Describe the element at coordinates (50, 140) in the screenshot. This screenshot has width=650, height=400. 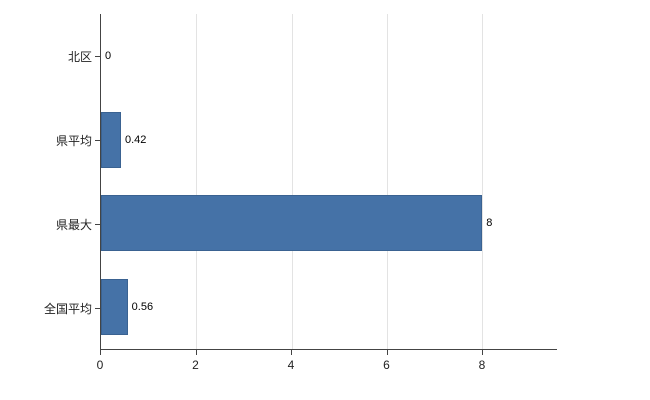
I see `category-row: 県平均` at that location.